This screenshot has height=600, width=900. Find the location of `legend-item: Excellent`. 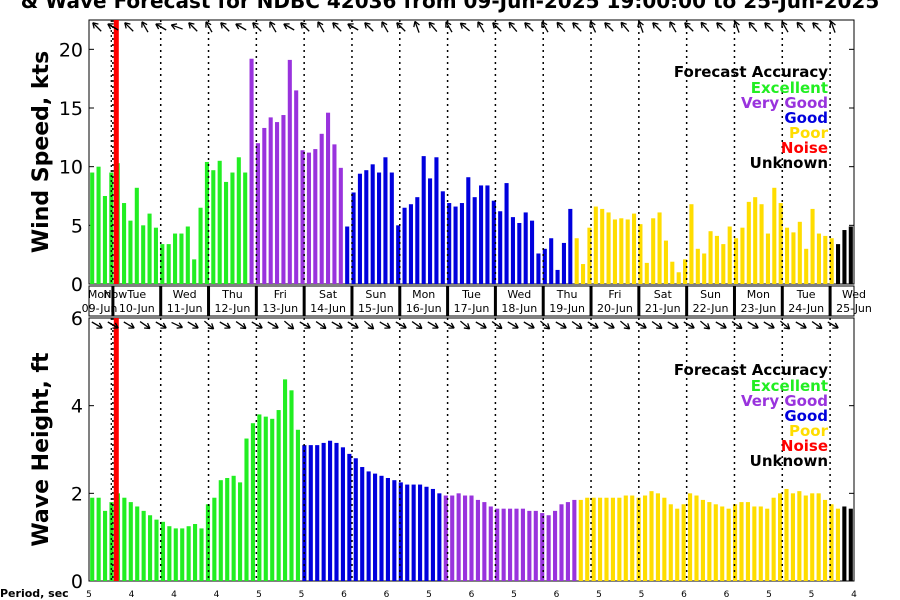

legend-item: Excellent is located at coordinates (789, 88).